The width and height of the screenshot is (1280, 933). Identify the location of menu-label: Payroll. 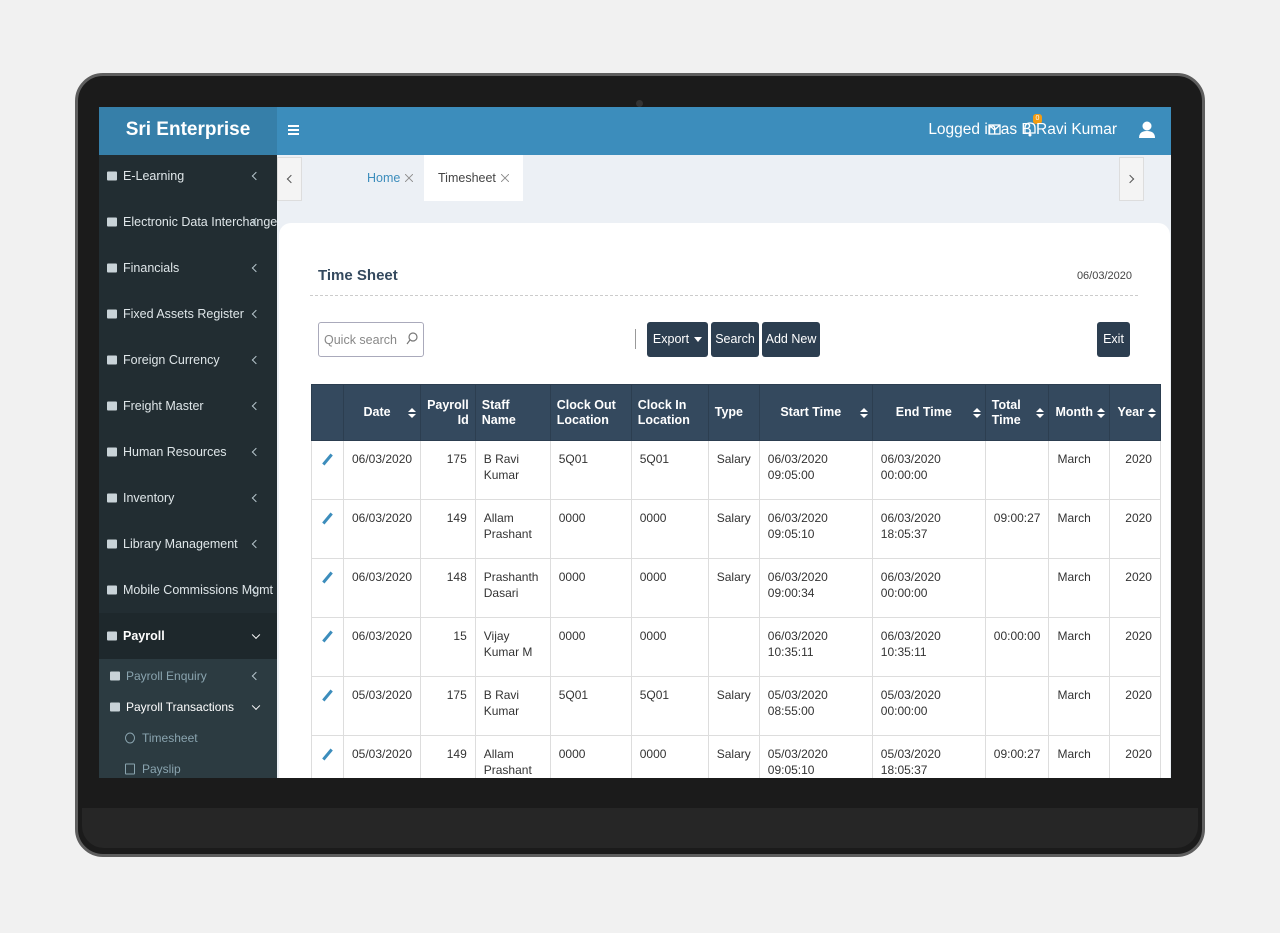
(144, 636).